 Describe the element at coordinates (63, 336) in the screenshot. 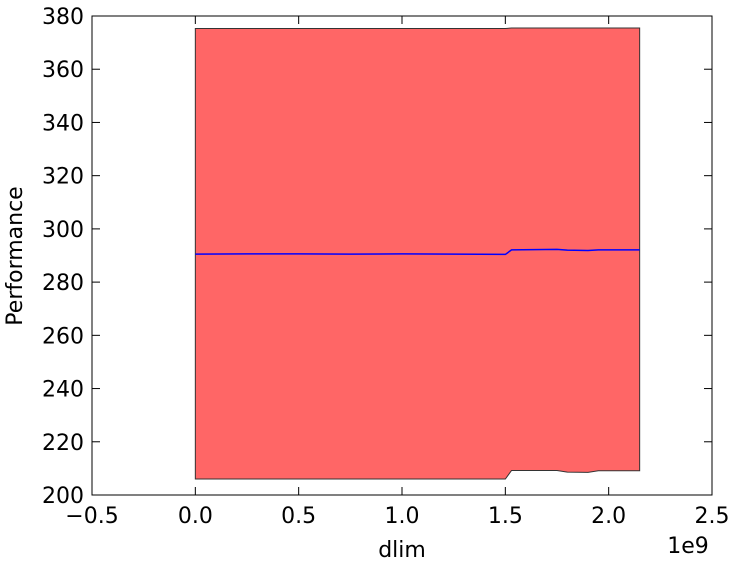

I see `y-tick-label: 260` at that location.